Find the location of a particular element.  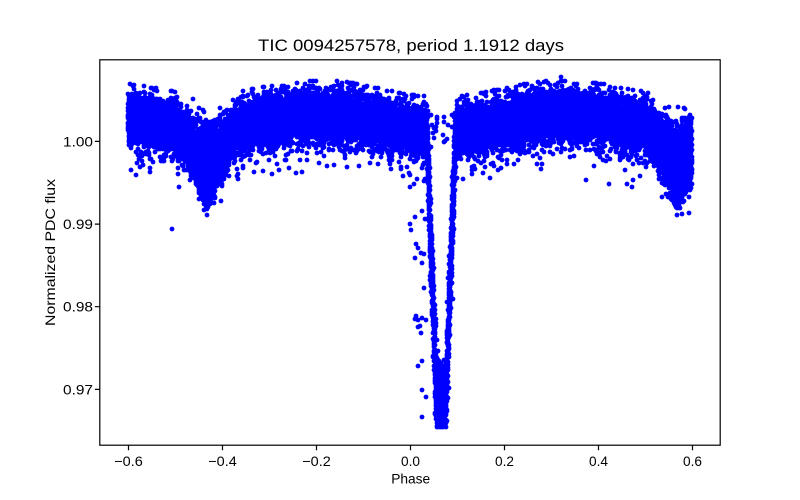

svg-text: −0.4 is located at coordinates (222, 461).